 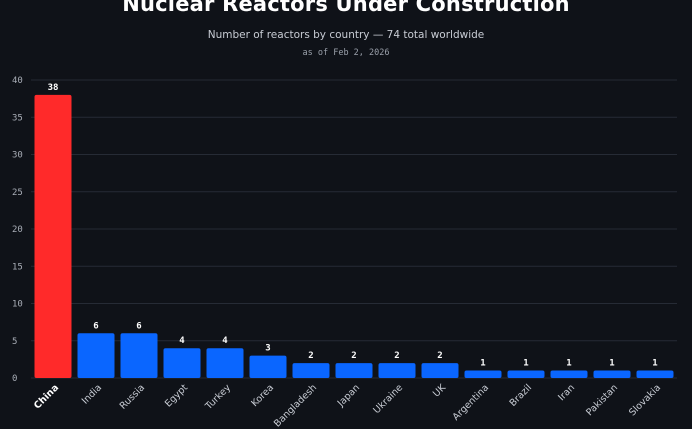 I want to click on x-tick-label-iran: Iran, so click(x=566, y=392).